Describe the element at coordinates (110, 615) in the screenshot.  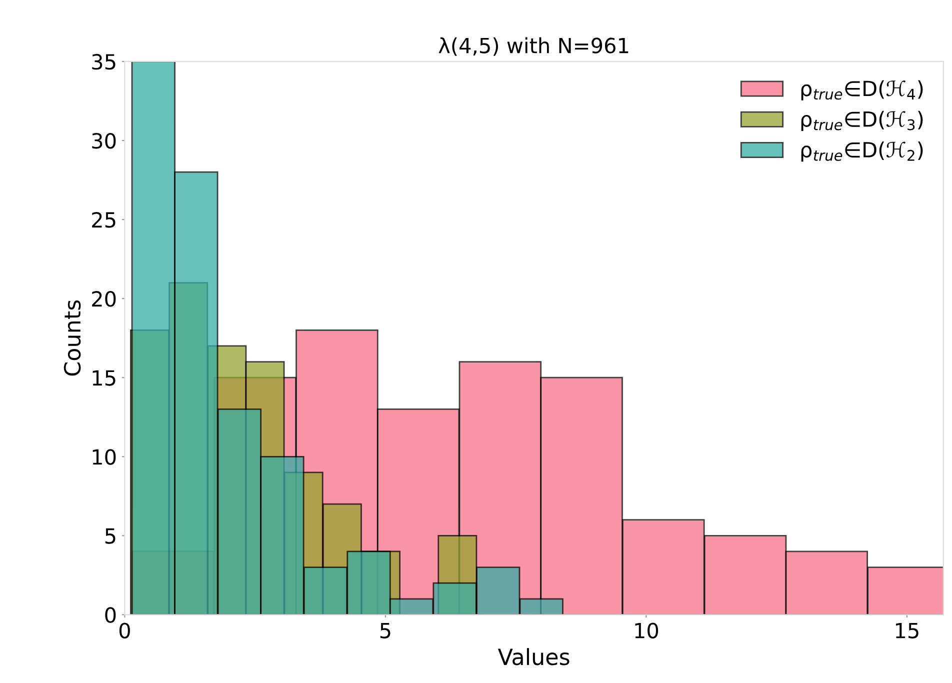
I see `y-tick-label: 0` at that location.